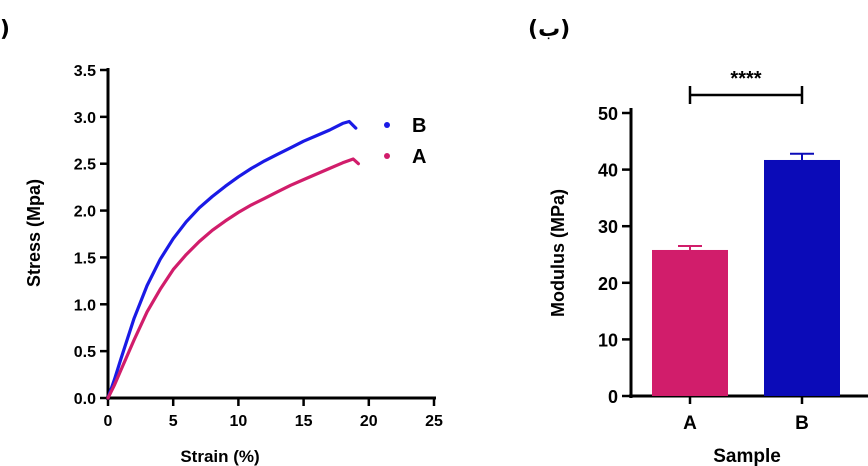 This screenshot has width=868, height=466. I want to click on legend-marker-a, so click(387, 156).